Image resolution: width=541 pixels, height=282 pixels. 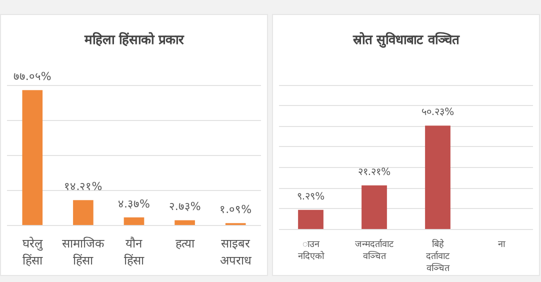 What do you see at coordinates (184, 207) in the screenshot?
I see `data-label: २.७३%` at bounding box center [184, 207].